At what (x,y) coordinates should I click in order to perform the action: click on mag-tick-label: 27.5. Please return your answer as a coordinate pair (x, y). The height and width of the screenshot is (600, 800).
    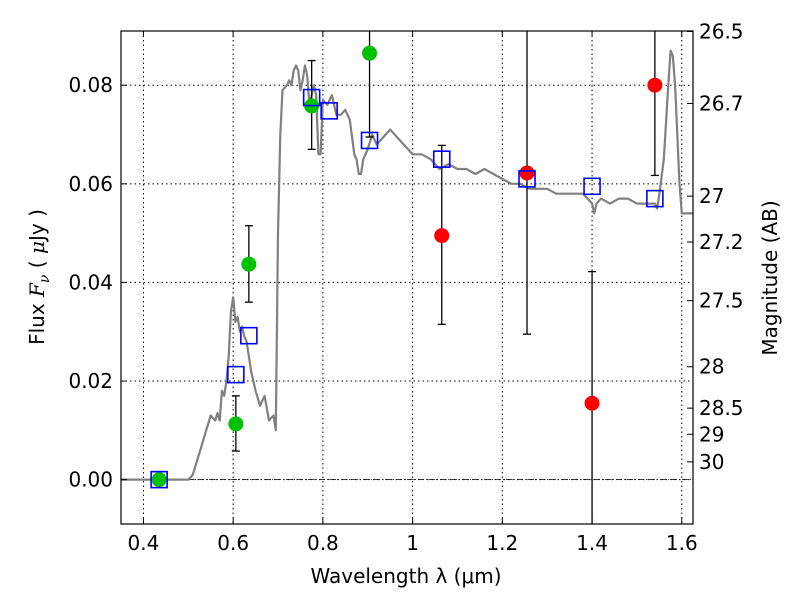
    Looking at the image, I should click on (721, 301).